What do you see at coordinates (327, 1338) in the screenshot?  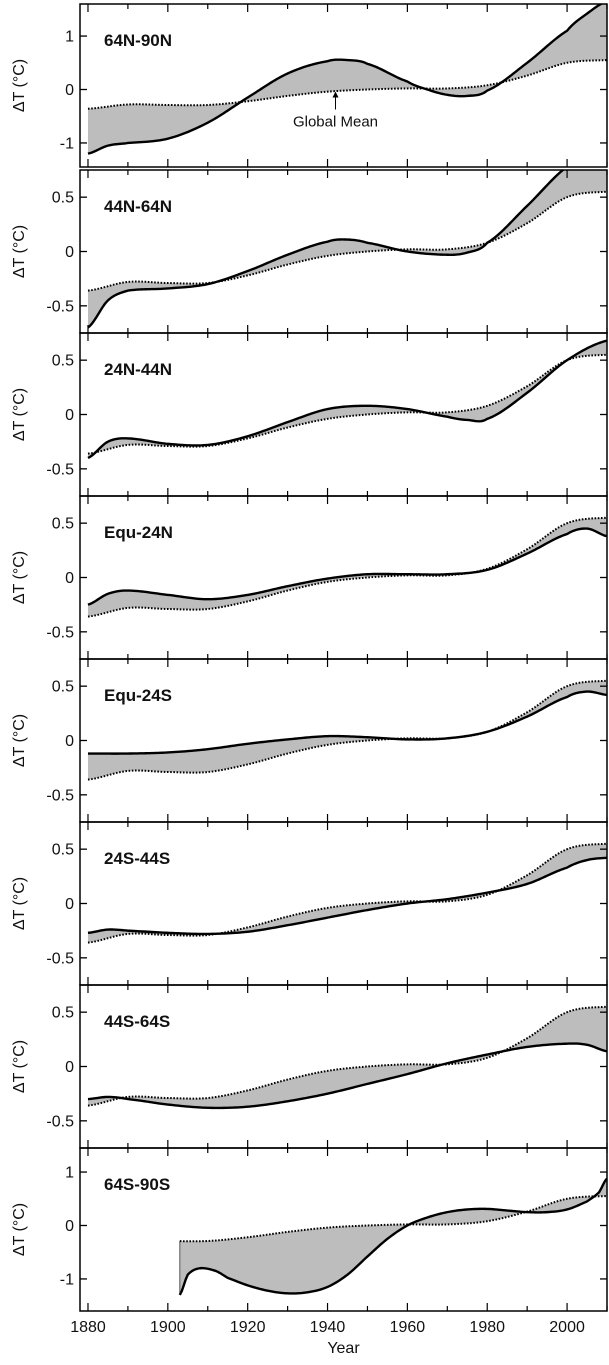 I see `x-axis: 1880 1900 1920 1940 1960 1980 2000 Year` at bounding box center [327, 1338].